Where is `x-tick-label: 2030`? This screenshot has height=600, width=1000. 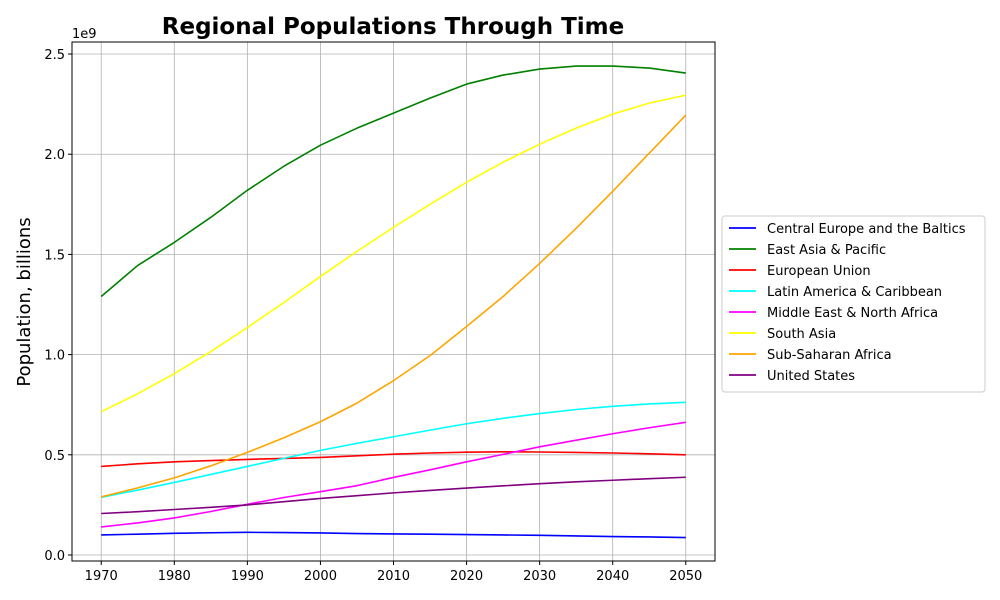 x-tick-label: 2030 is located at coordinates (539, 576).